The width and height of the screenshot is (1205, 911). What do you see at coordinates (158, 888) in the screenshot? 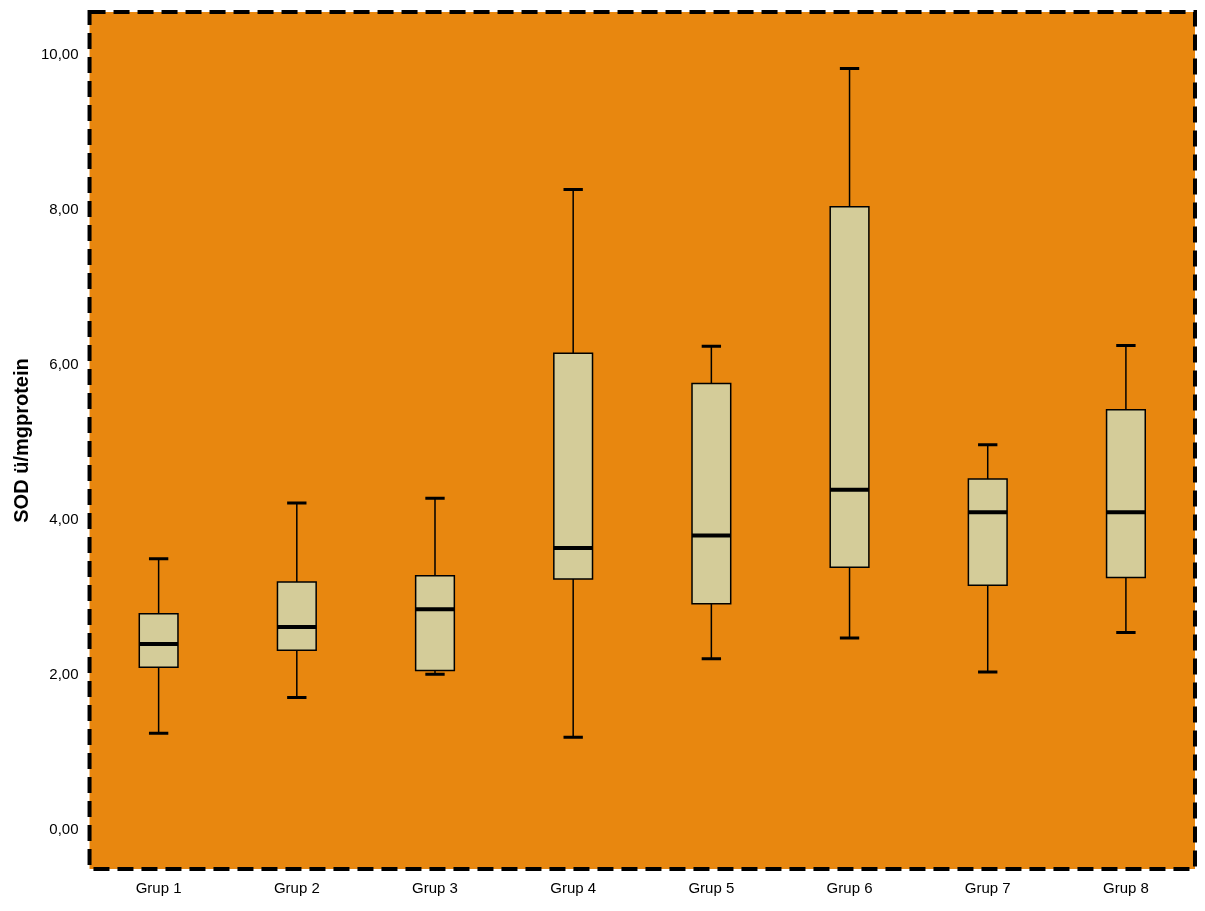
I see `x-tick-label: Grup 1` at bounding box center [158, 888].